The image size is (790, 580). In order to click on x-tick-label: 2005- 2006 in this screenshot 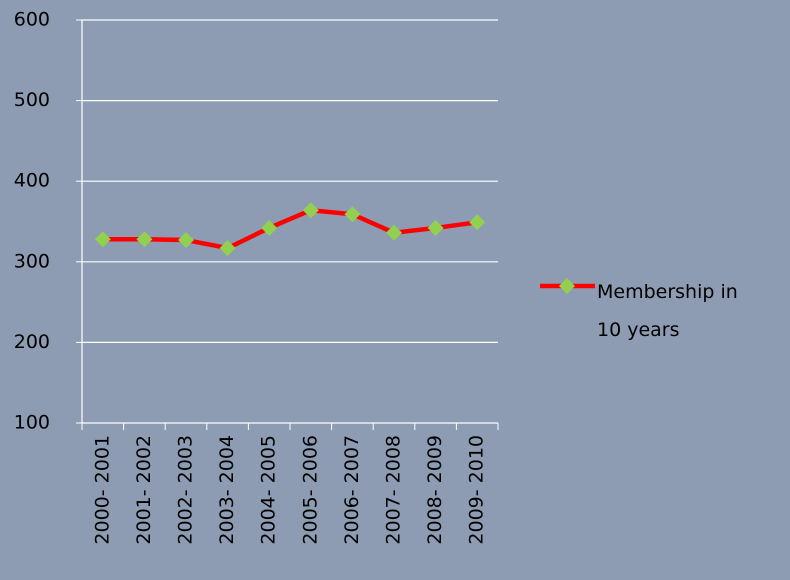, I will do `click(310, 490)`.